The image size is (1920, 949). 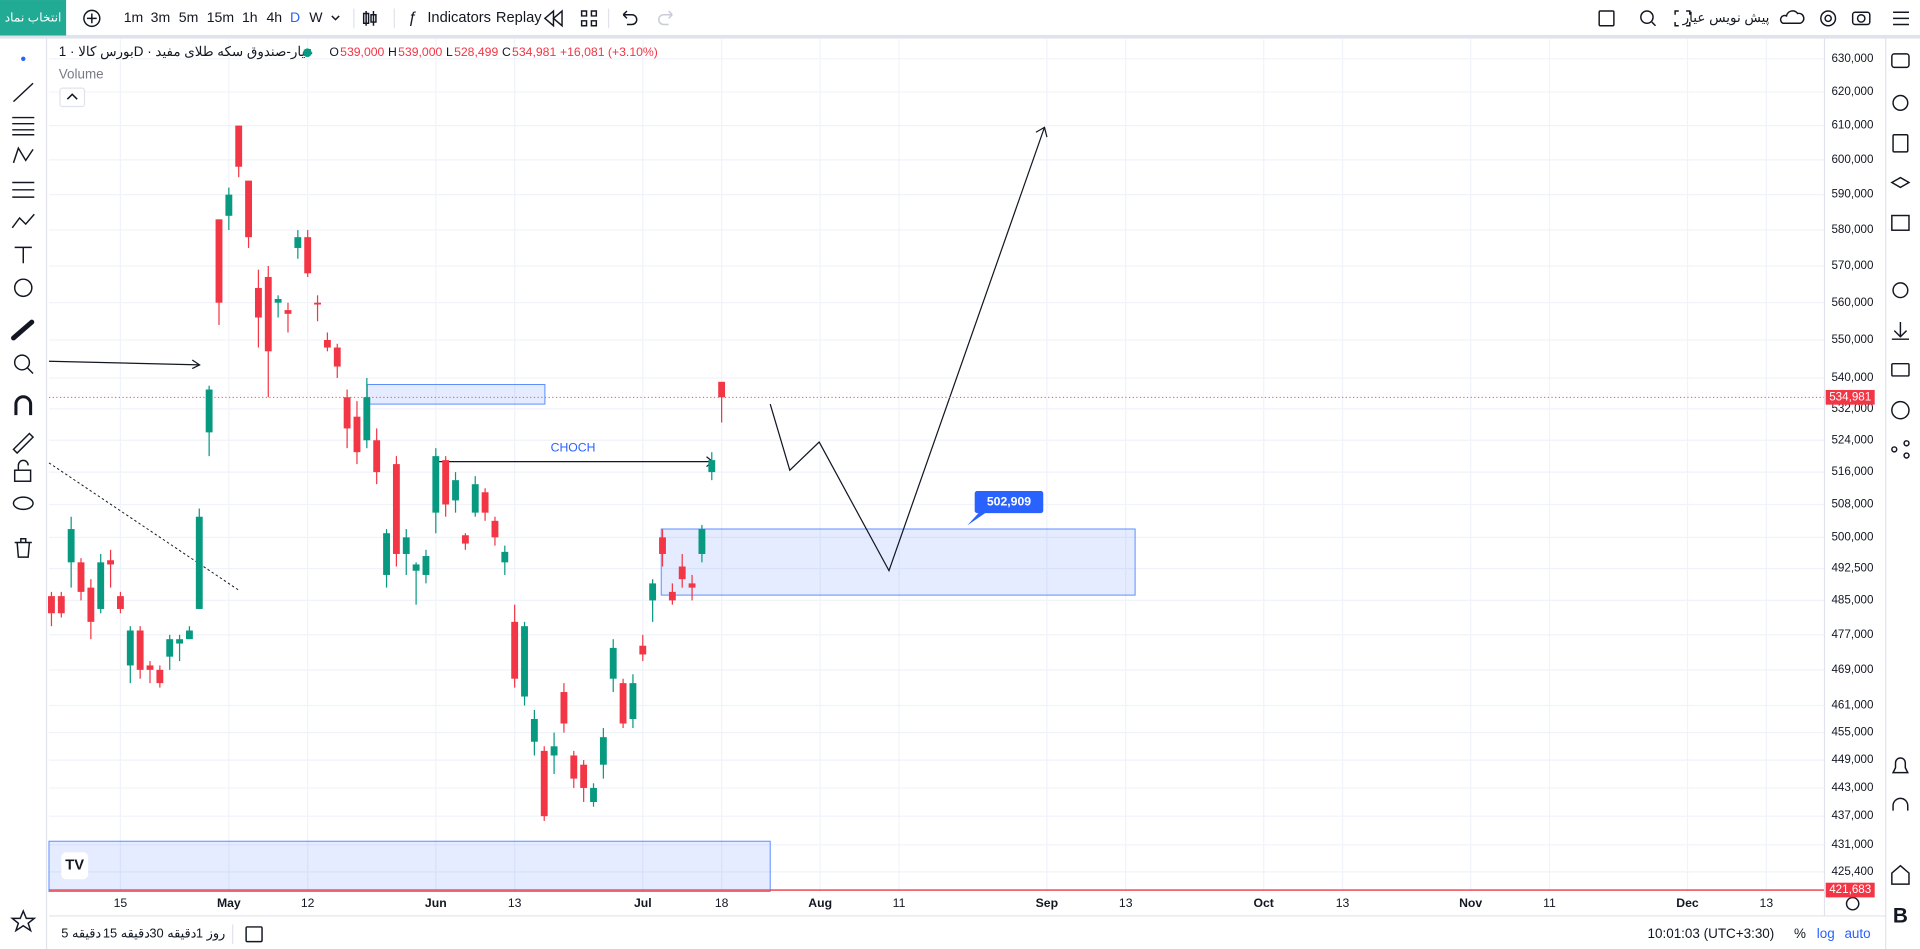 I want to click on account-name: پیش نویس عیار, so click(x=1726, y=18).